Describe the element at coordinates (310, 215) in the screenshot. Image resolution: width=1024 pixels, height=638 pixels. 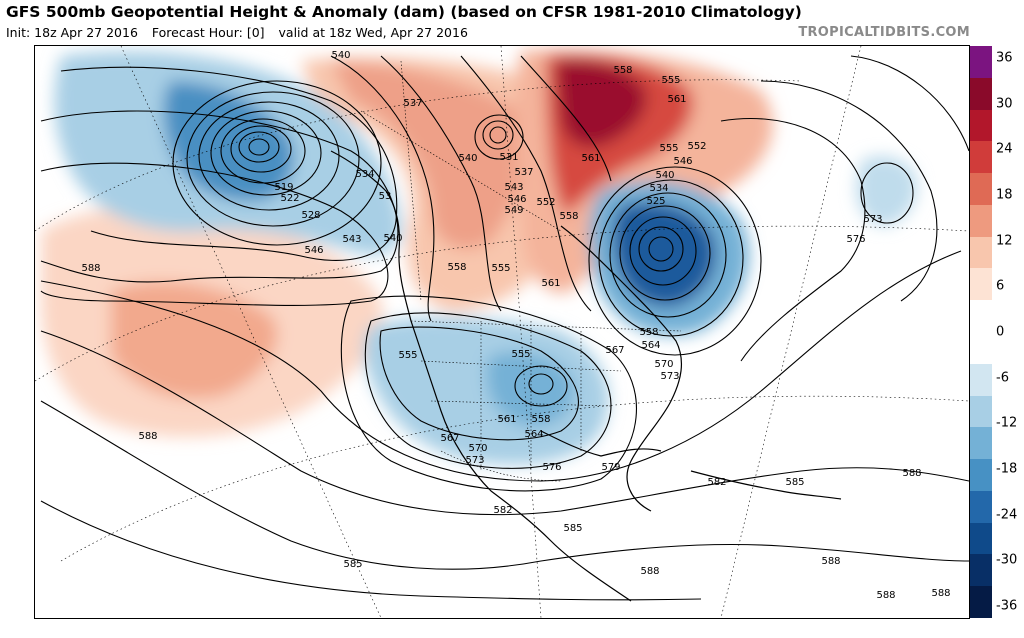
I see `contour-label: 528` at that location.